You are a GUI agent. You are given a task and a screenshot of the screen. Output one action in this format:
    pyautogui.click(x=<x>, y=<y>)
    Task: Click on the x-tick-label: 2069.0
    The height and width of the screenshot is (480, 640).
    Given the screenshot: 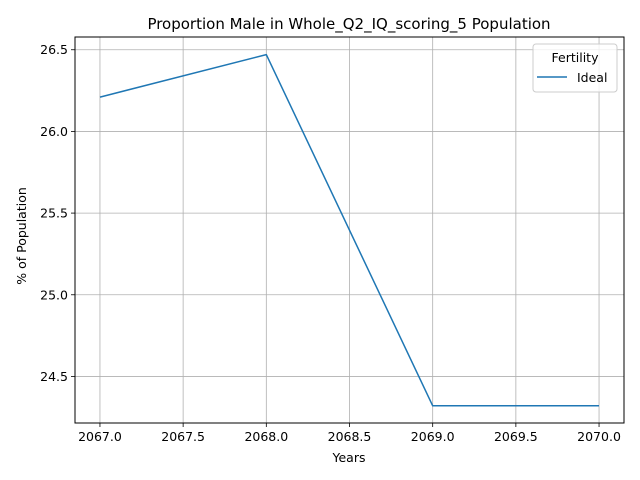 What is the action you would take?
    pyautogui.click(x=433, y=436)
    